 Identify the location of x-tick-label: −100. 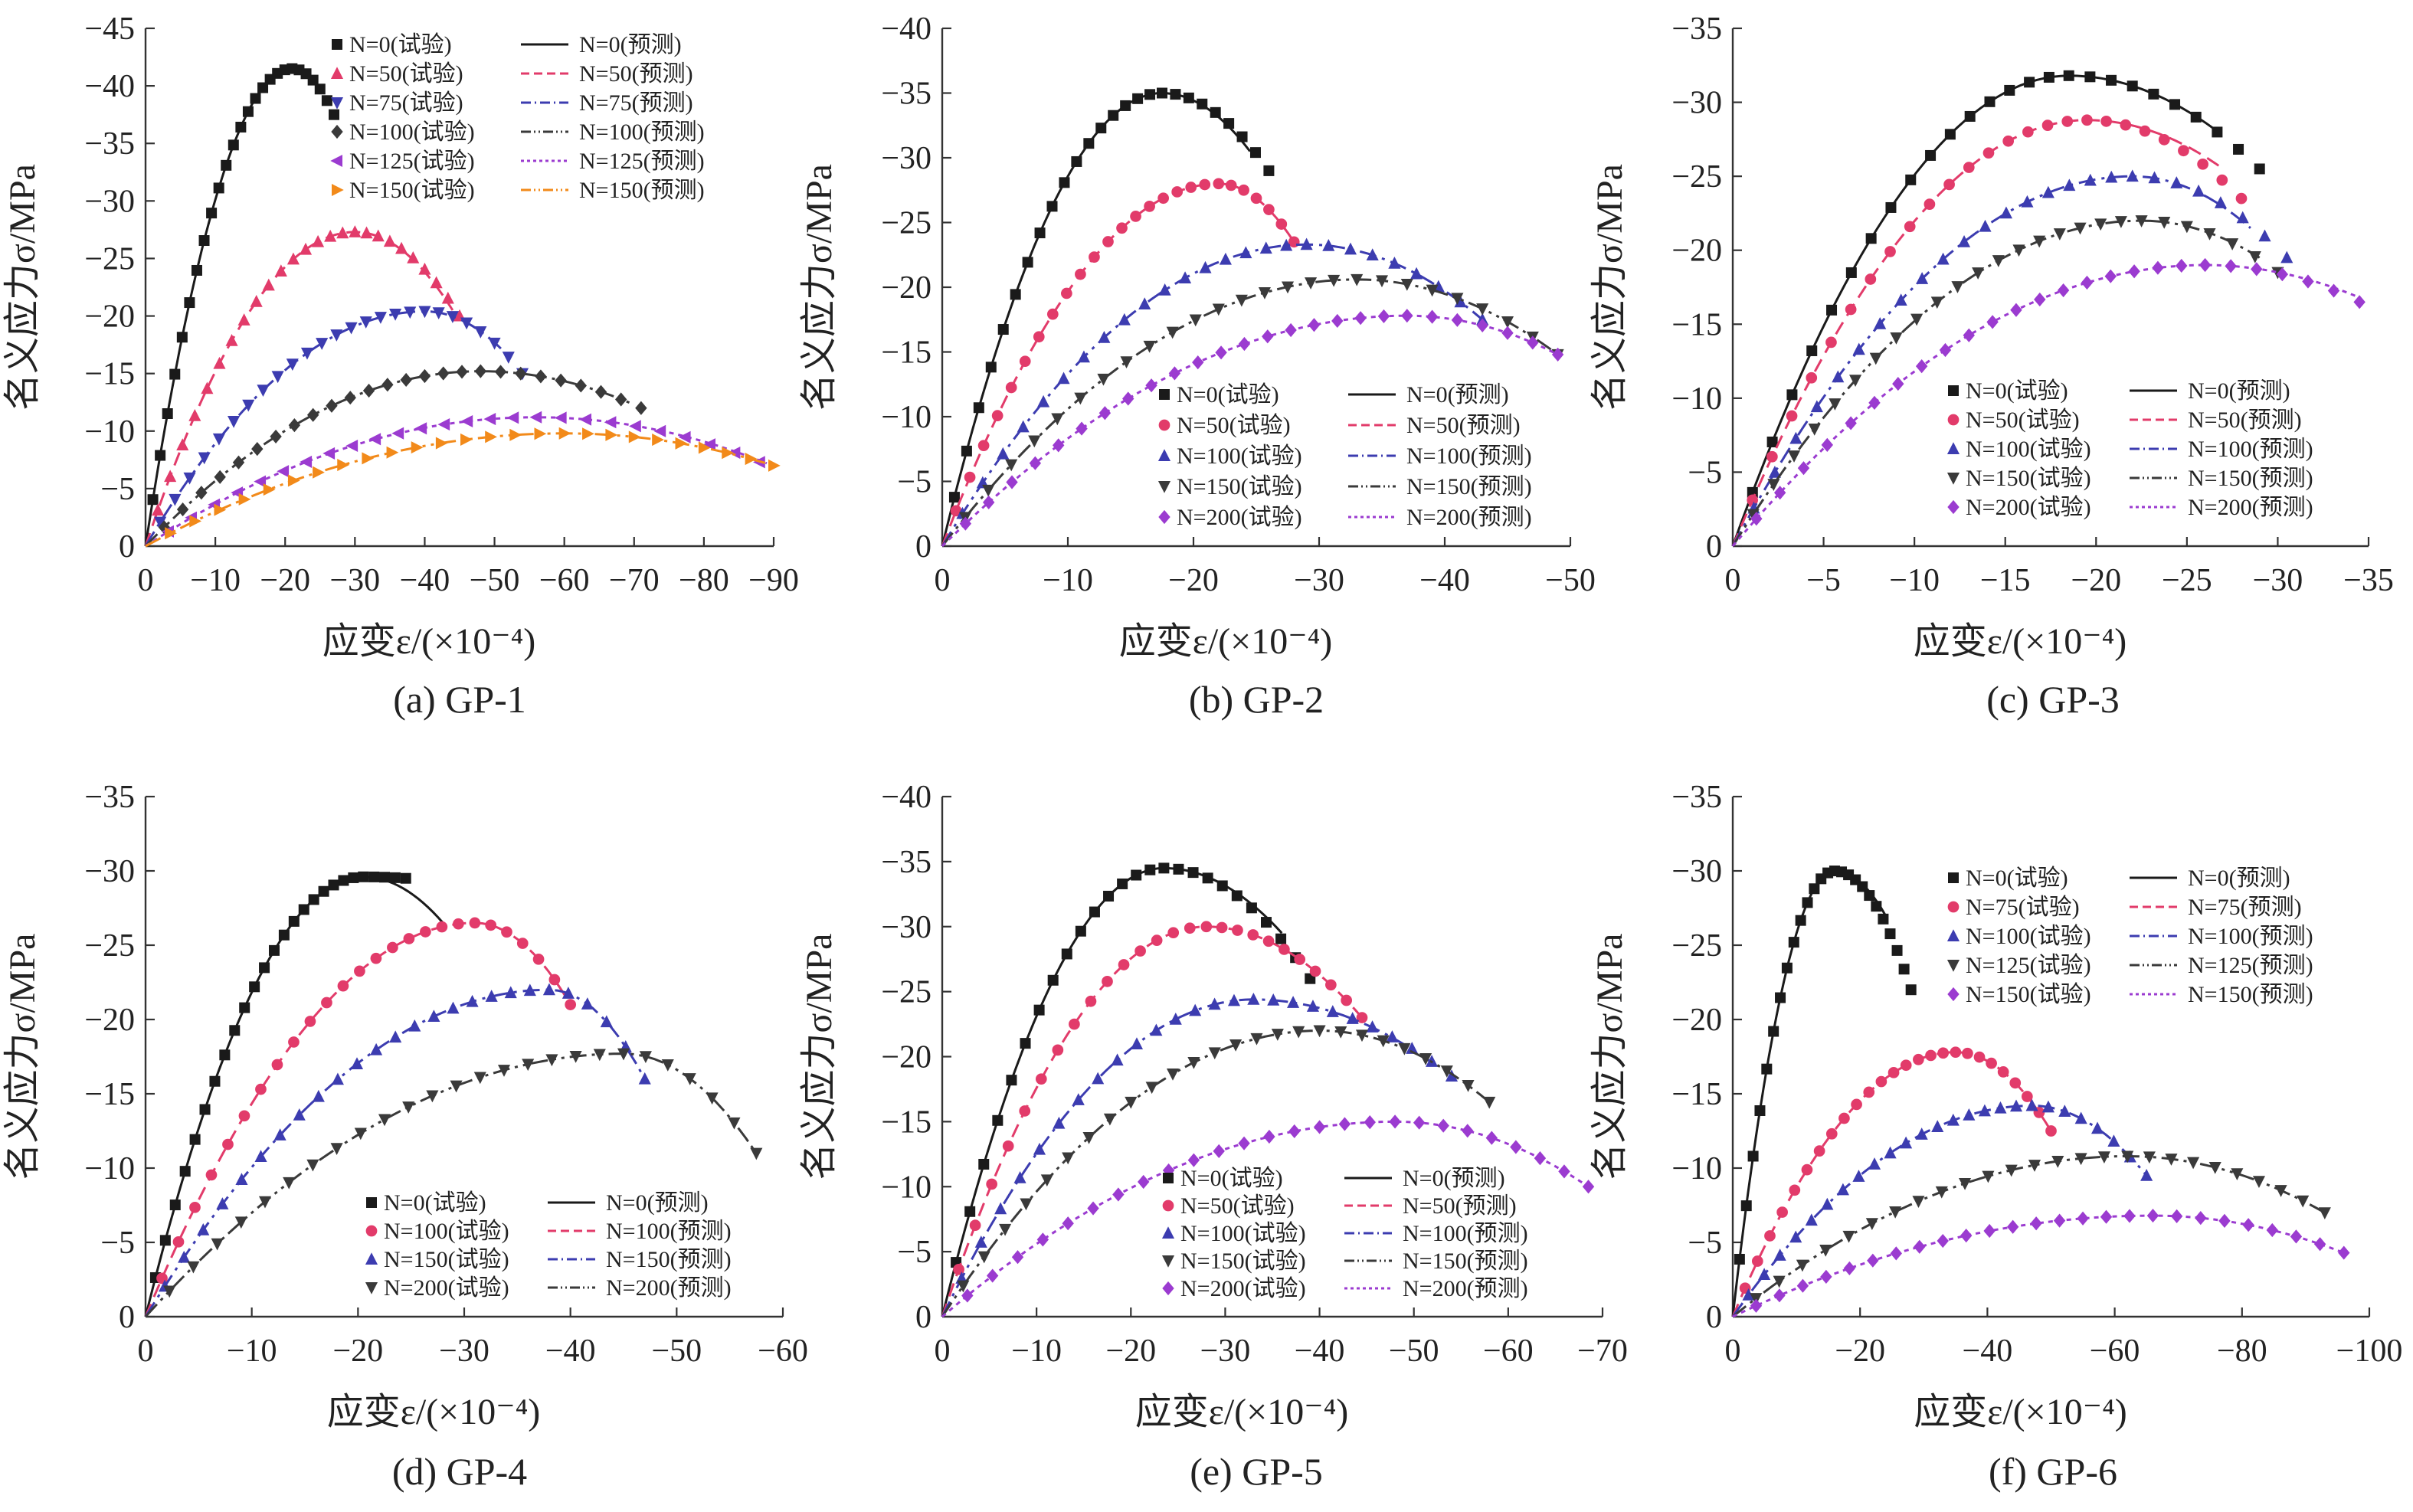
(2369, 1351).